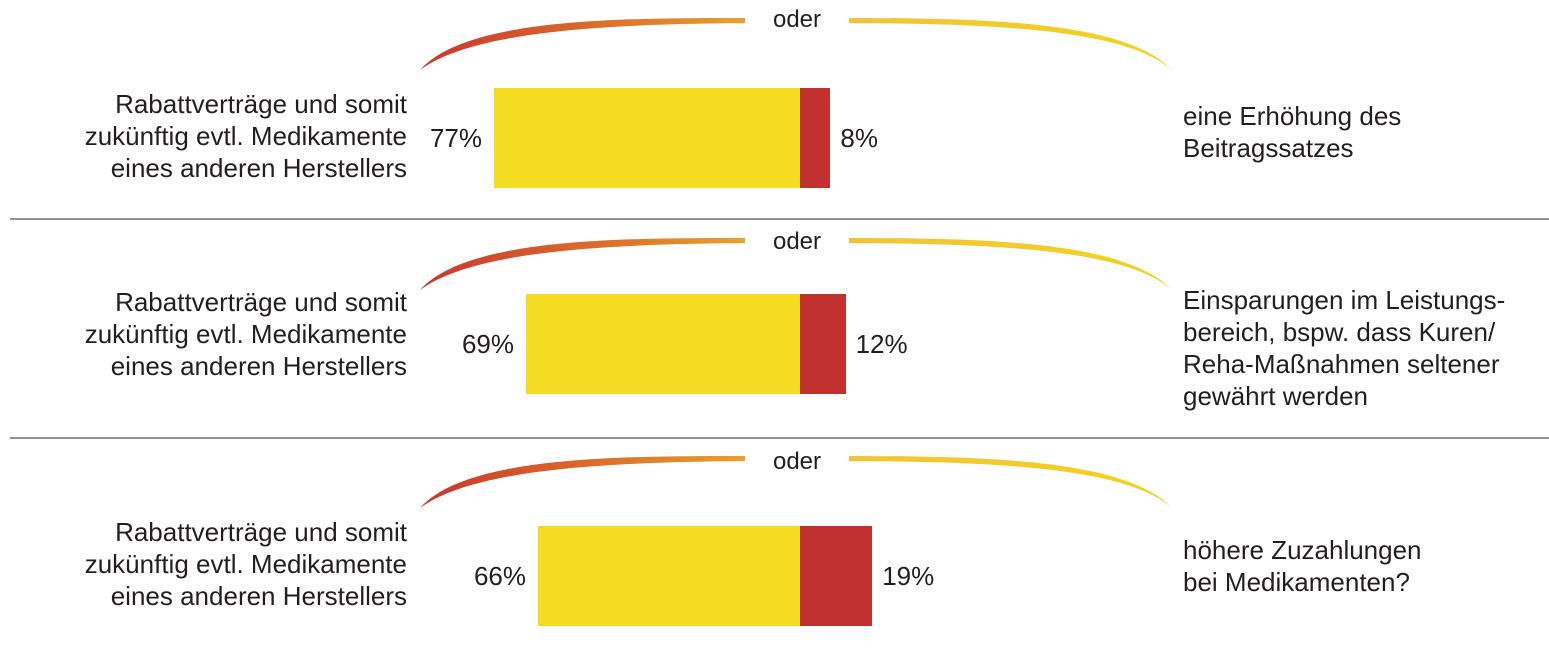 The height and width of the screenshot is (658, 1549). Describe the element at coordinates (487, 344) in the screenshot. I see `left-value-label: 69%` at that location.